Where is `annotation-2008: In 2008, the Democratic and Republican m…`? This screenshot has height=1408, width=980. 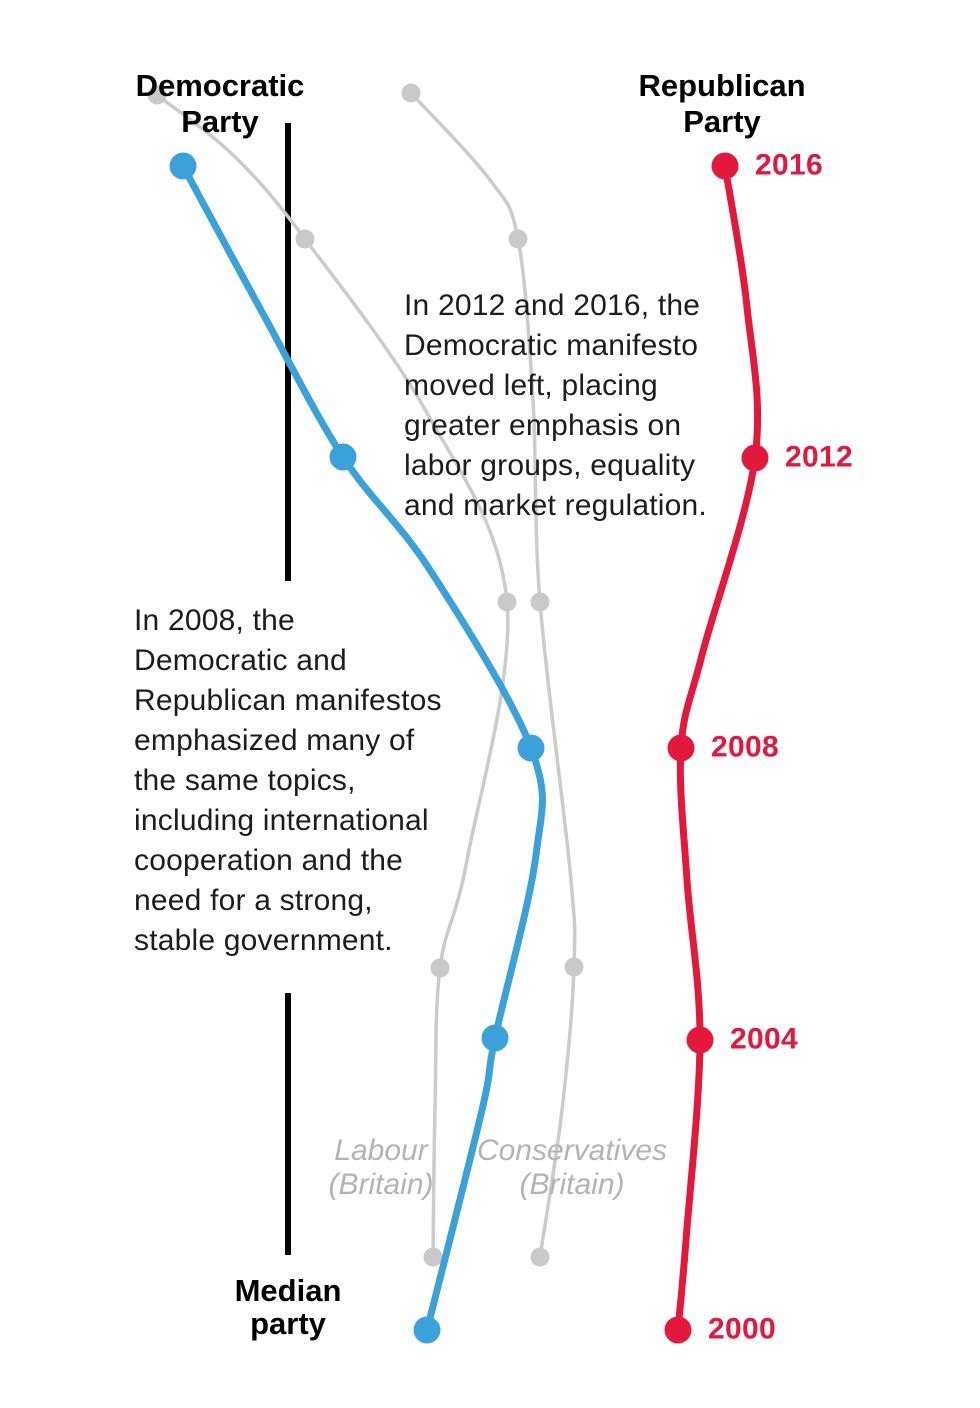 annotation-2008: In 2008, the Democratic and Republican m… is located at coordinates (288, 780).